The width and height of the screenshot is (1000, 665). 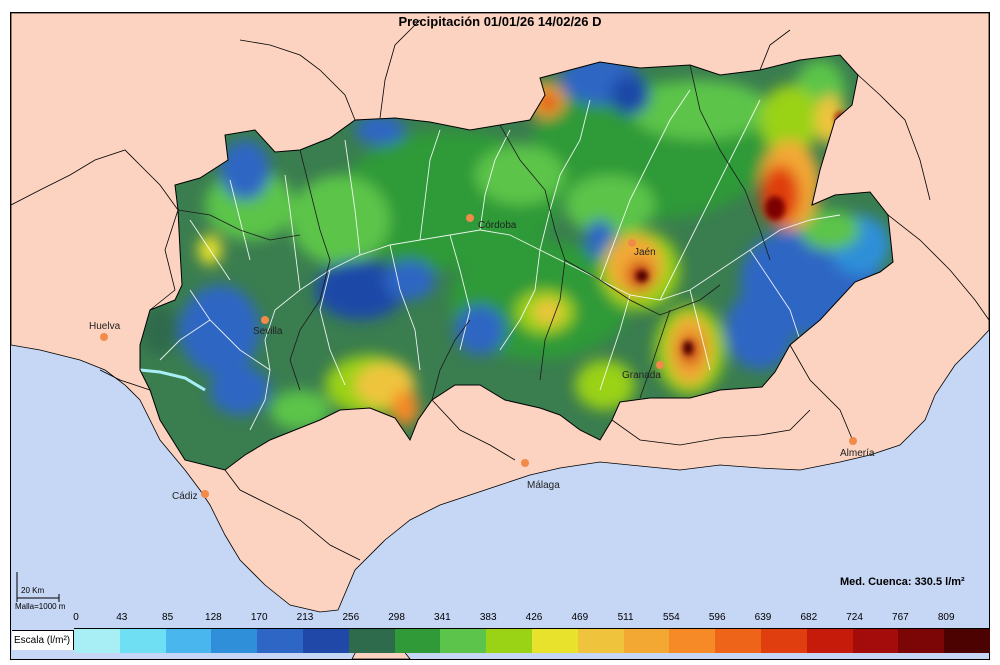 What do you see at coordinates (534, 617) in the screenshot?
I see `legend-tick-label: 426` at bounding box center [534, 617].